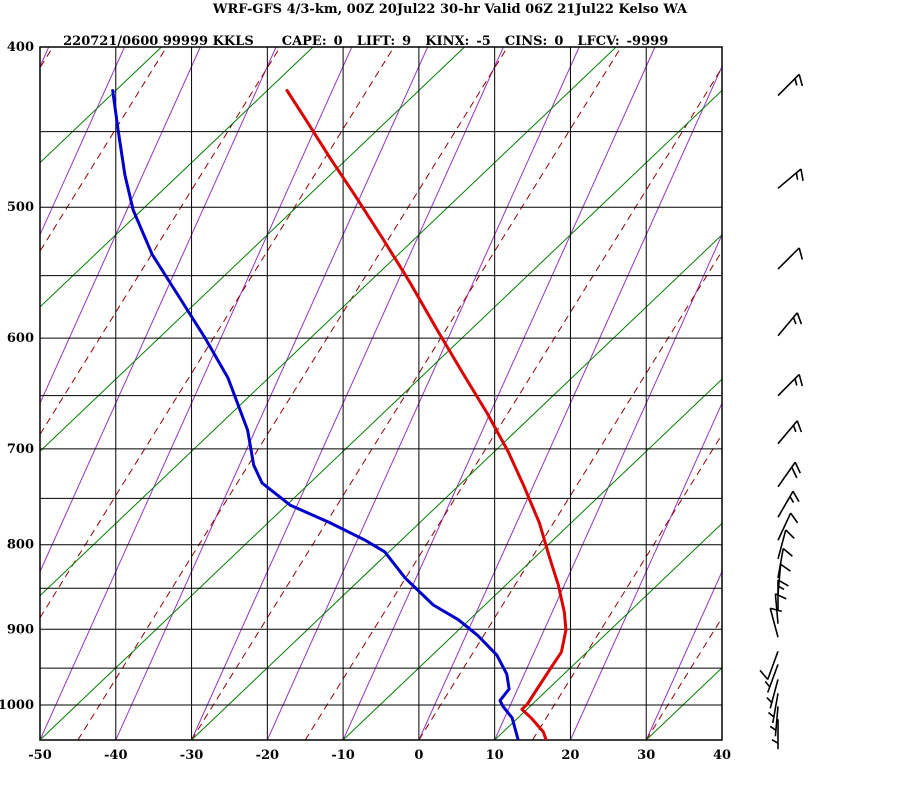  What do you see at coordinates (17, 376) in the screenshot?
I see `y-axis-labels: 400 500 600 700 800 900 1000` at bounding box center [17, 376].